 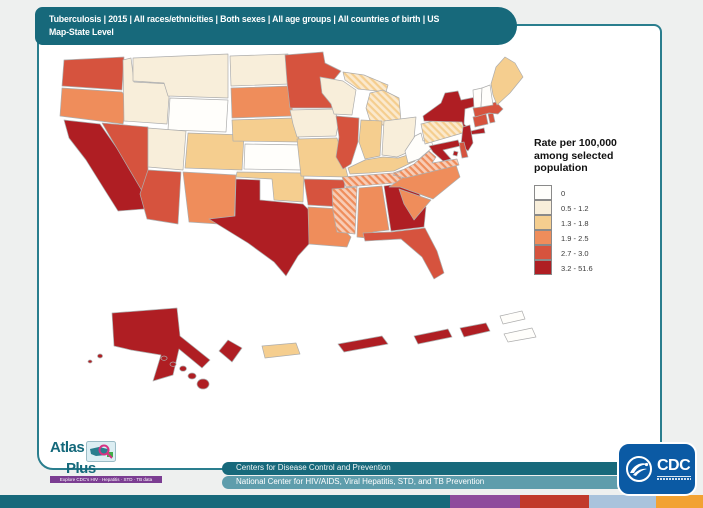 What do you see at coordinates (452, 333) in the screenshot?
I see `state-MP` at bounding box center [452, 333].